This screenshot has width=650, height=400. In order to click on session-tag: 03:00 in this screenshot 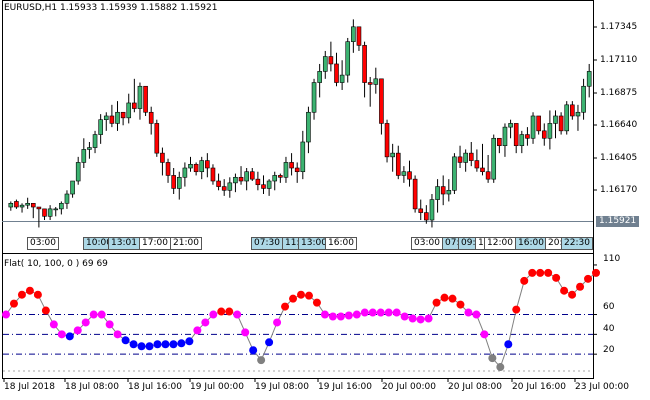, I will do `click(43, 243)`.